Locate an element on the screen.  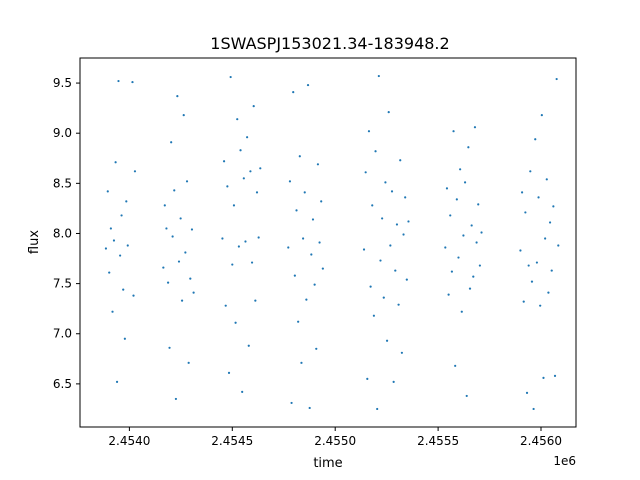
x-axis-label: time is located at coordinates (327, 463).